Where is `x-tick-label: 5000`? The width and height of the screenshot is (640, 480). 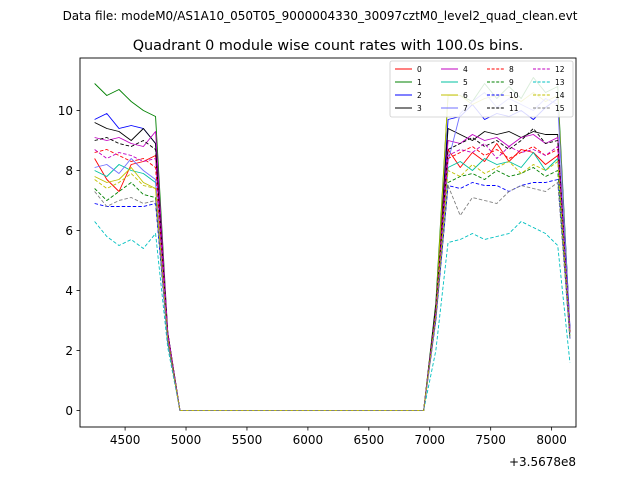 x-tick-label: 5000 is located at coordinates (186, 440).